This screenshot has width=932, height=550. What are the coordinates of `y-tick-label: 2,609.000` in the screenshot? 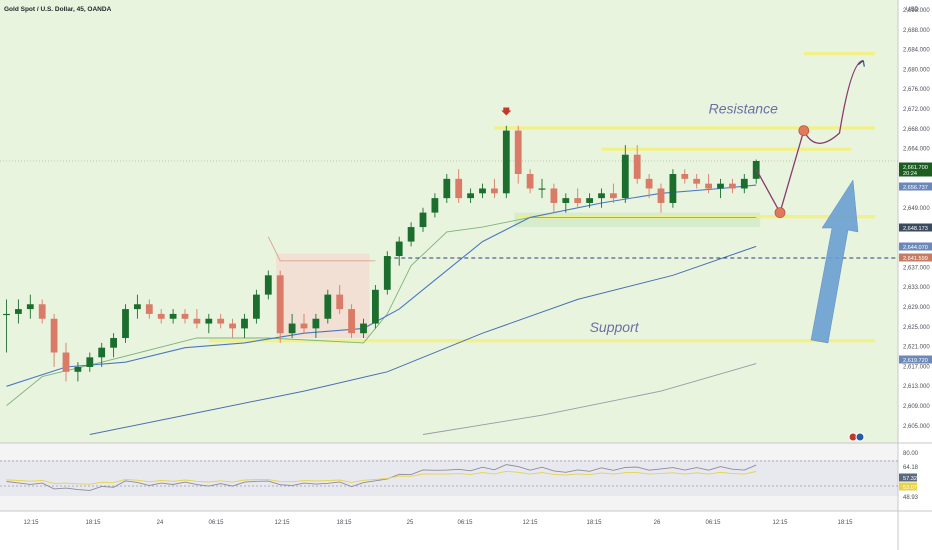 It's located at (916, 407).